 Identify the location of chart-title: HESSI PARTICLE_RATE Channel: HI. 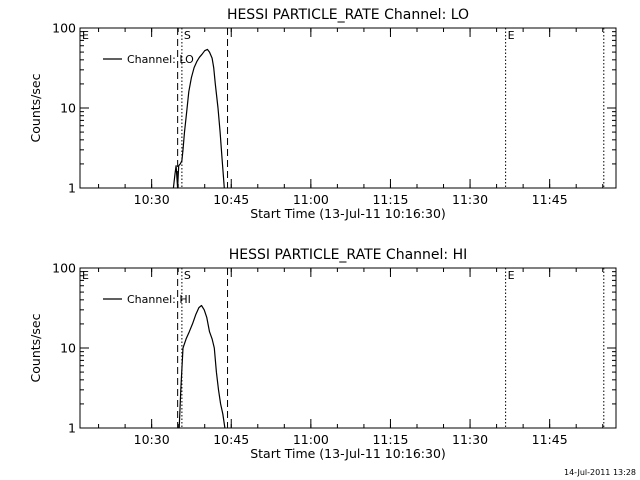
(348, 255).